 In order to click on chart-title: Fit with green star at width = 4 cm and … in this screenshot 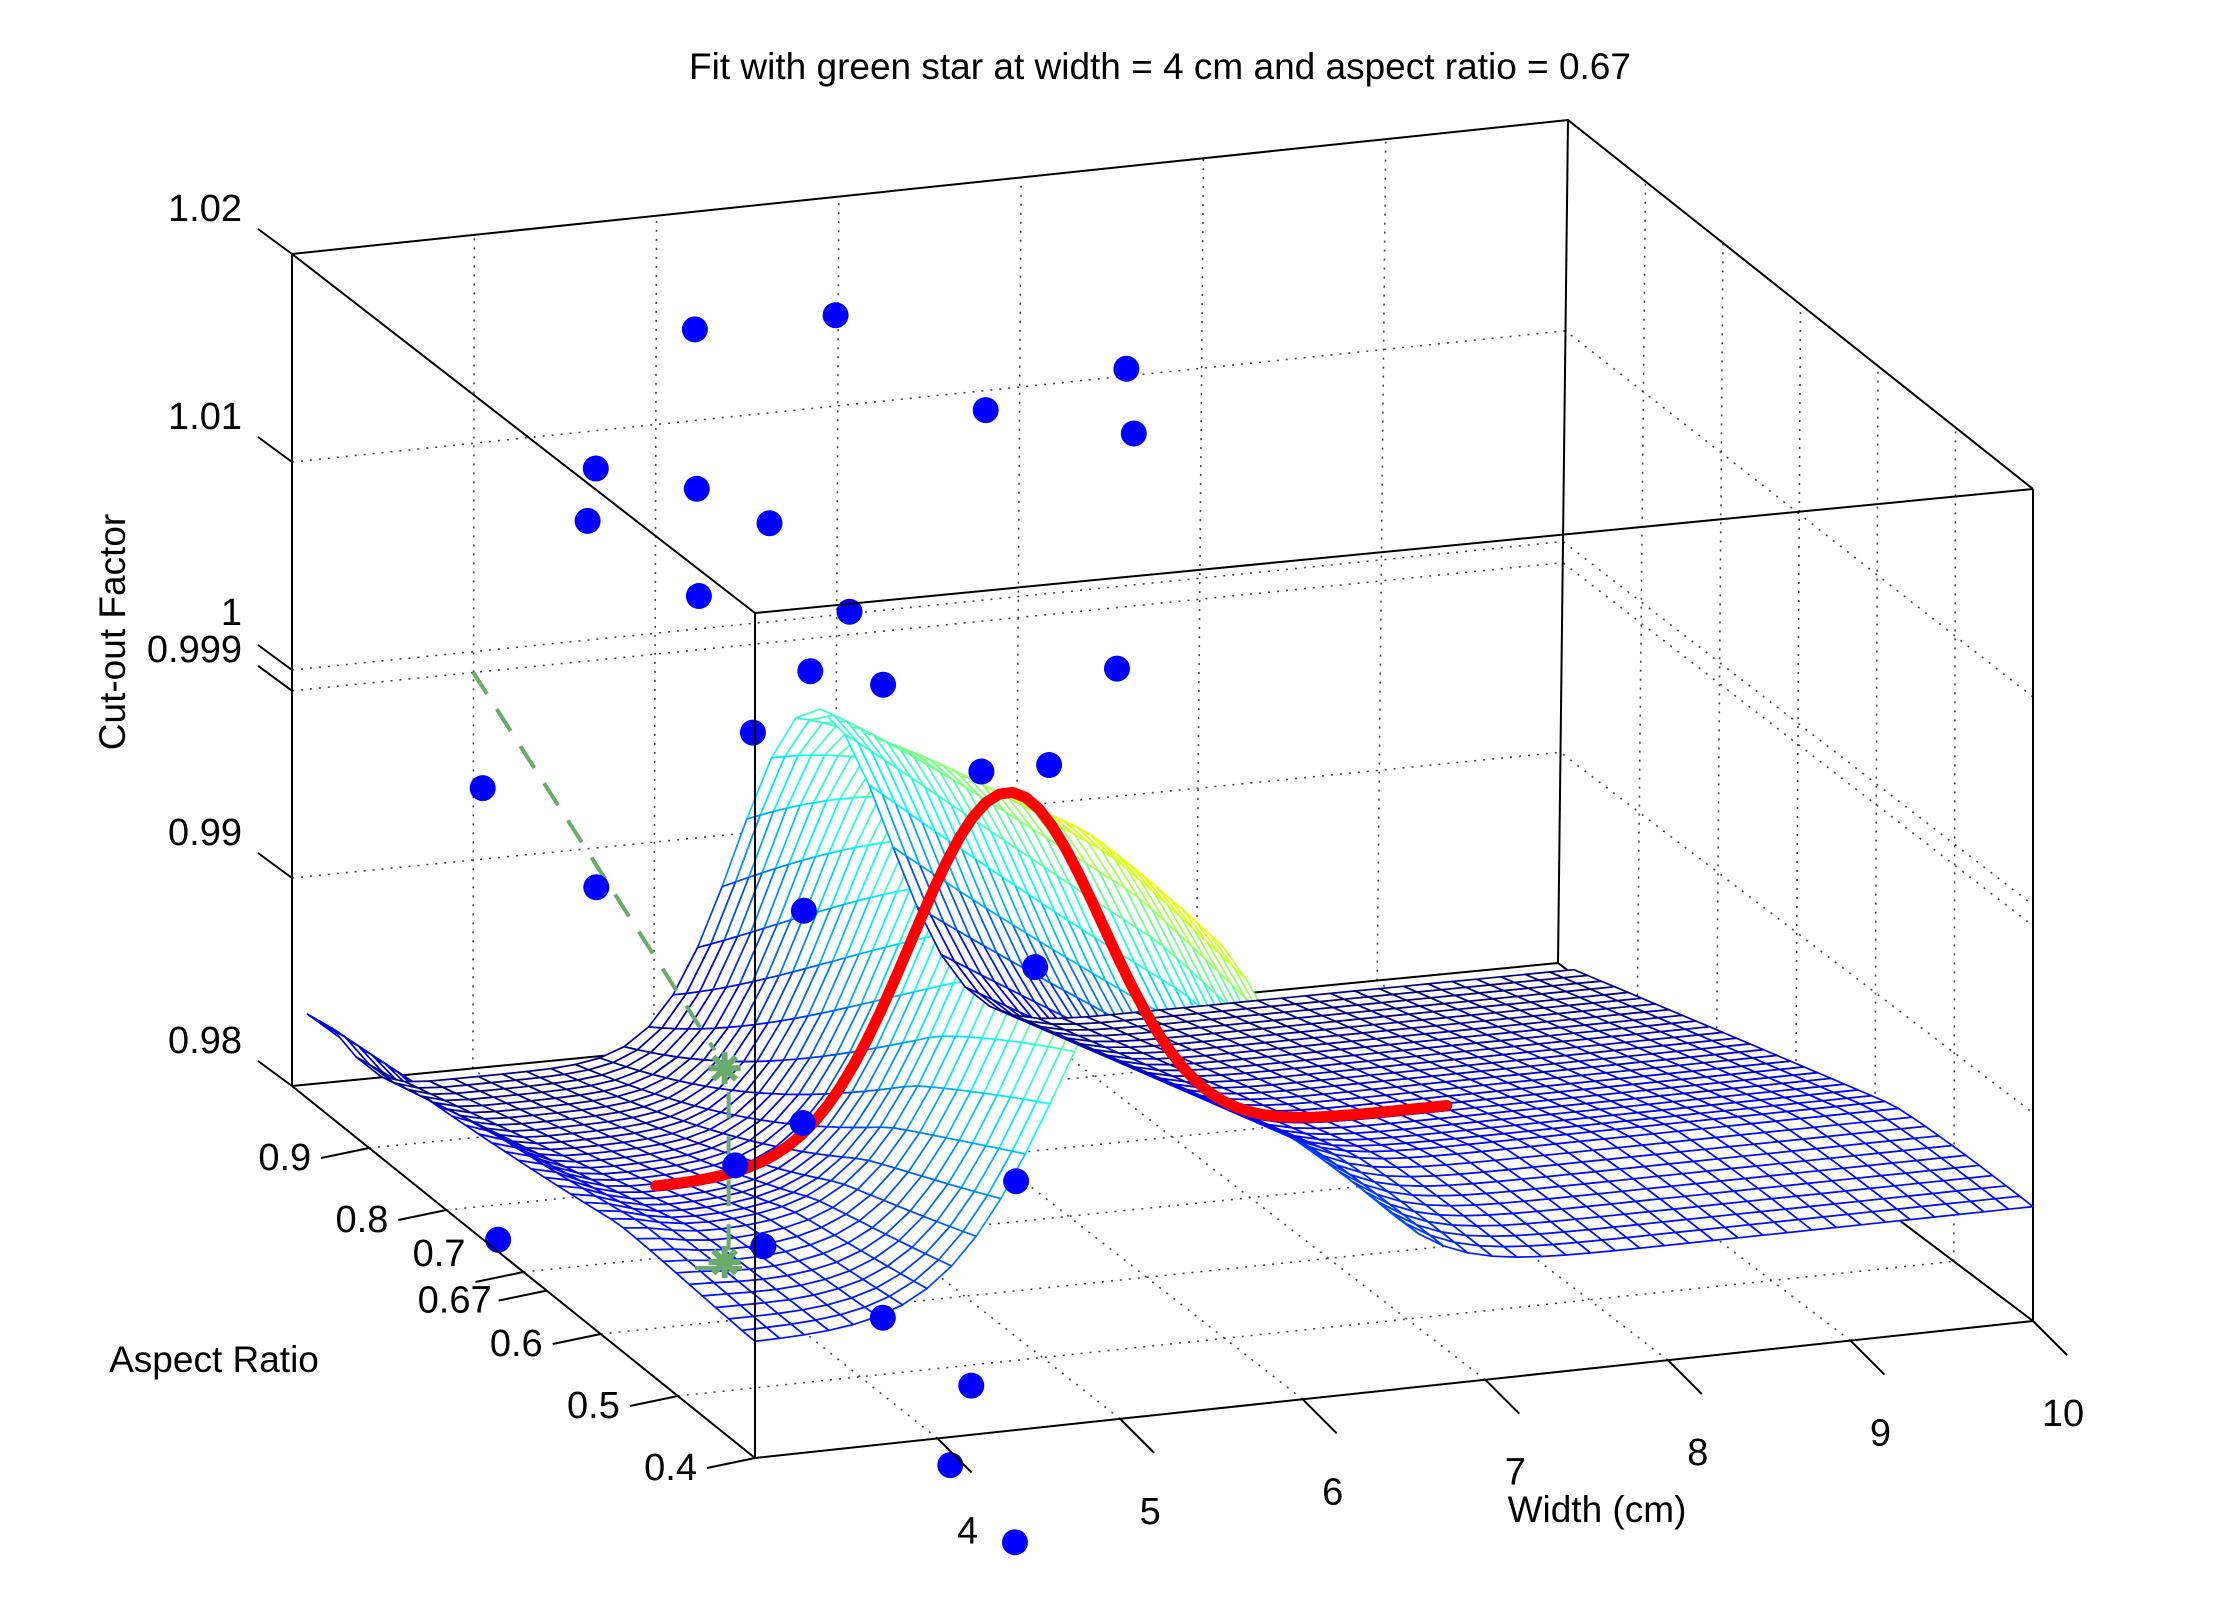, I will do `click(1160, 66)`.